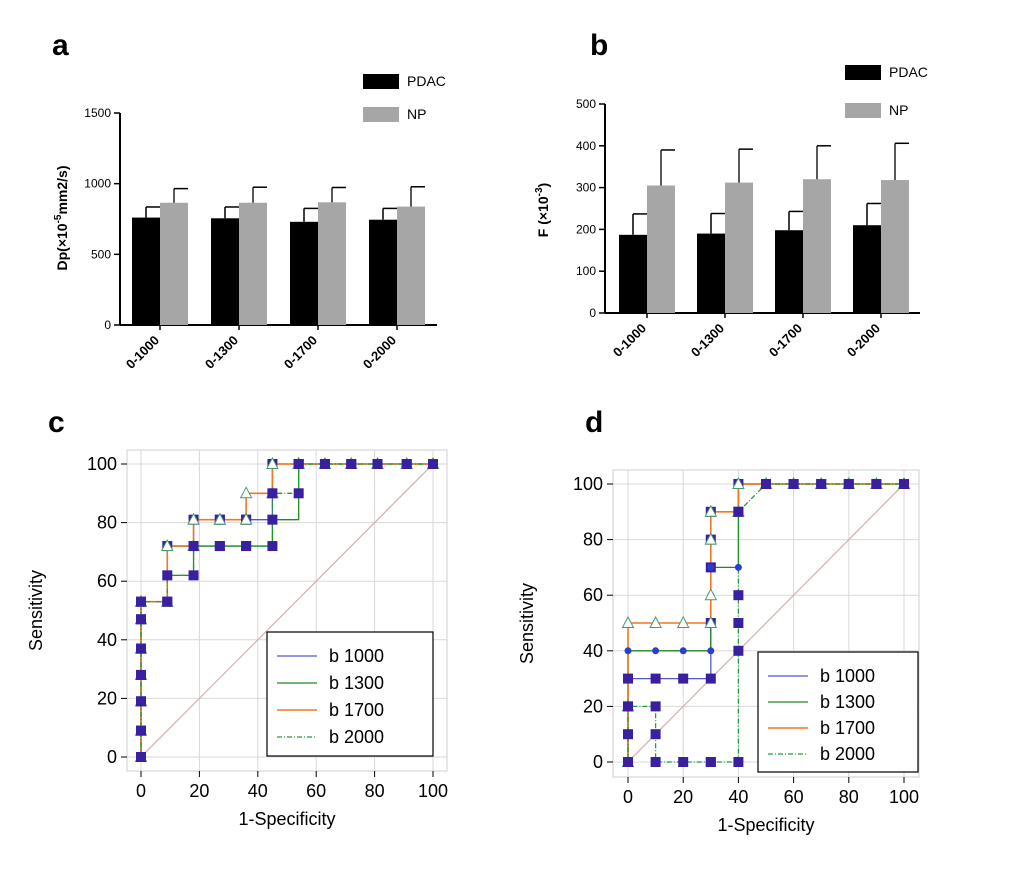  What do you see at coordinates (433, 791) in the screenshot?
I see `x-tick-label: 100` at bounding box center [433, 791].